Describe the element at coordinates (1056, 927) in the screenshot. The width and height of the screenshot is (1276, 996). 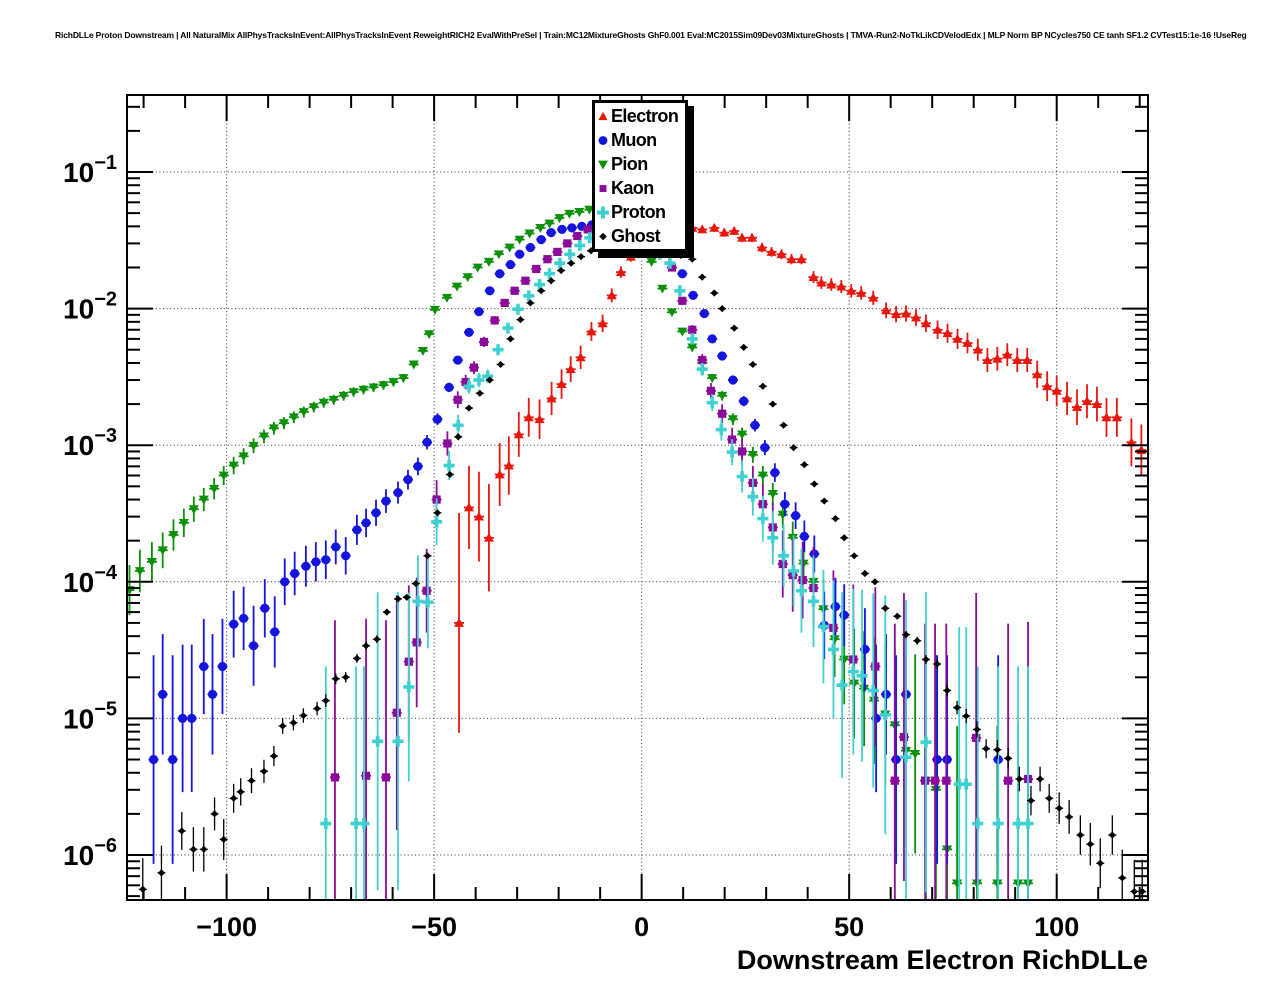
I see `x-tick-label: 100` at that location.